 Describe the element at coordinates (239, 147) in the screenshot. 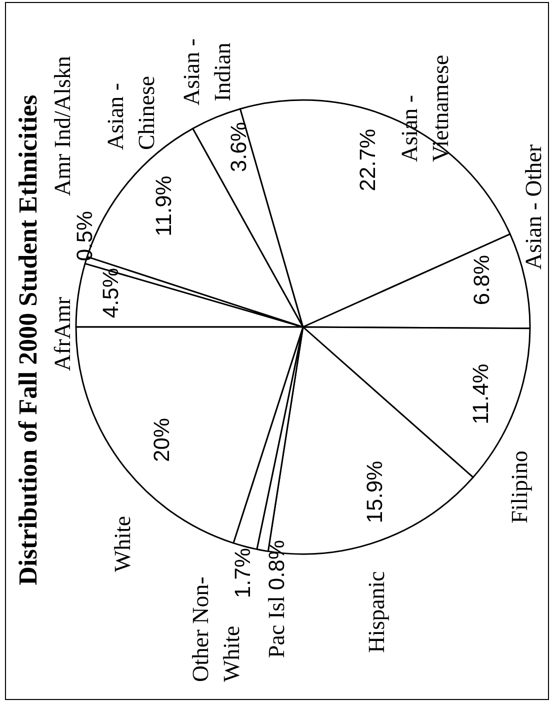

I see `data-label: 3.6%` at that location.